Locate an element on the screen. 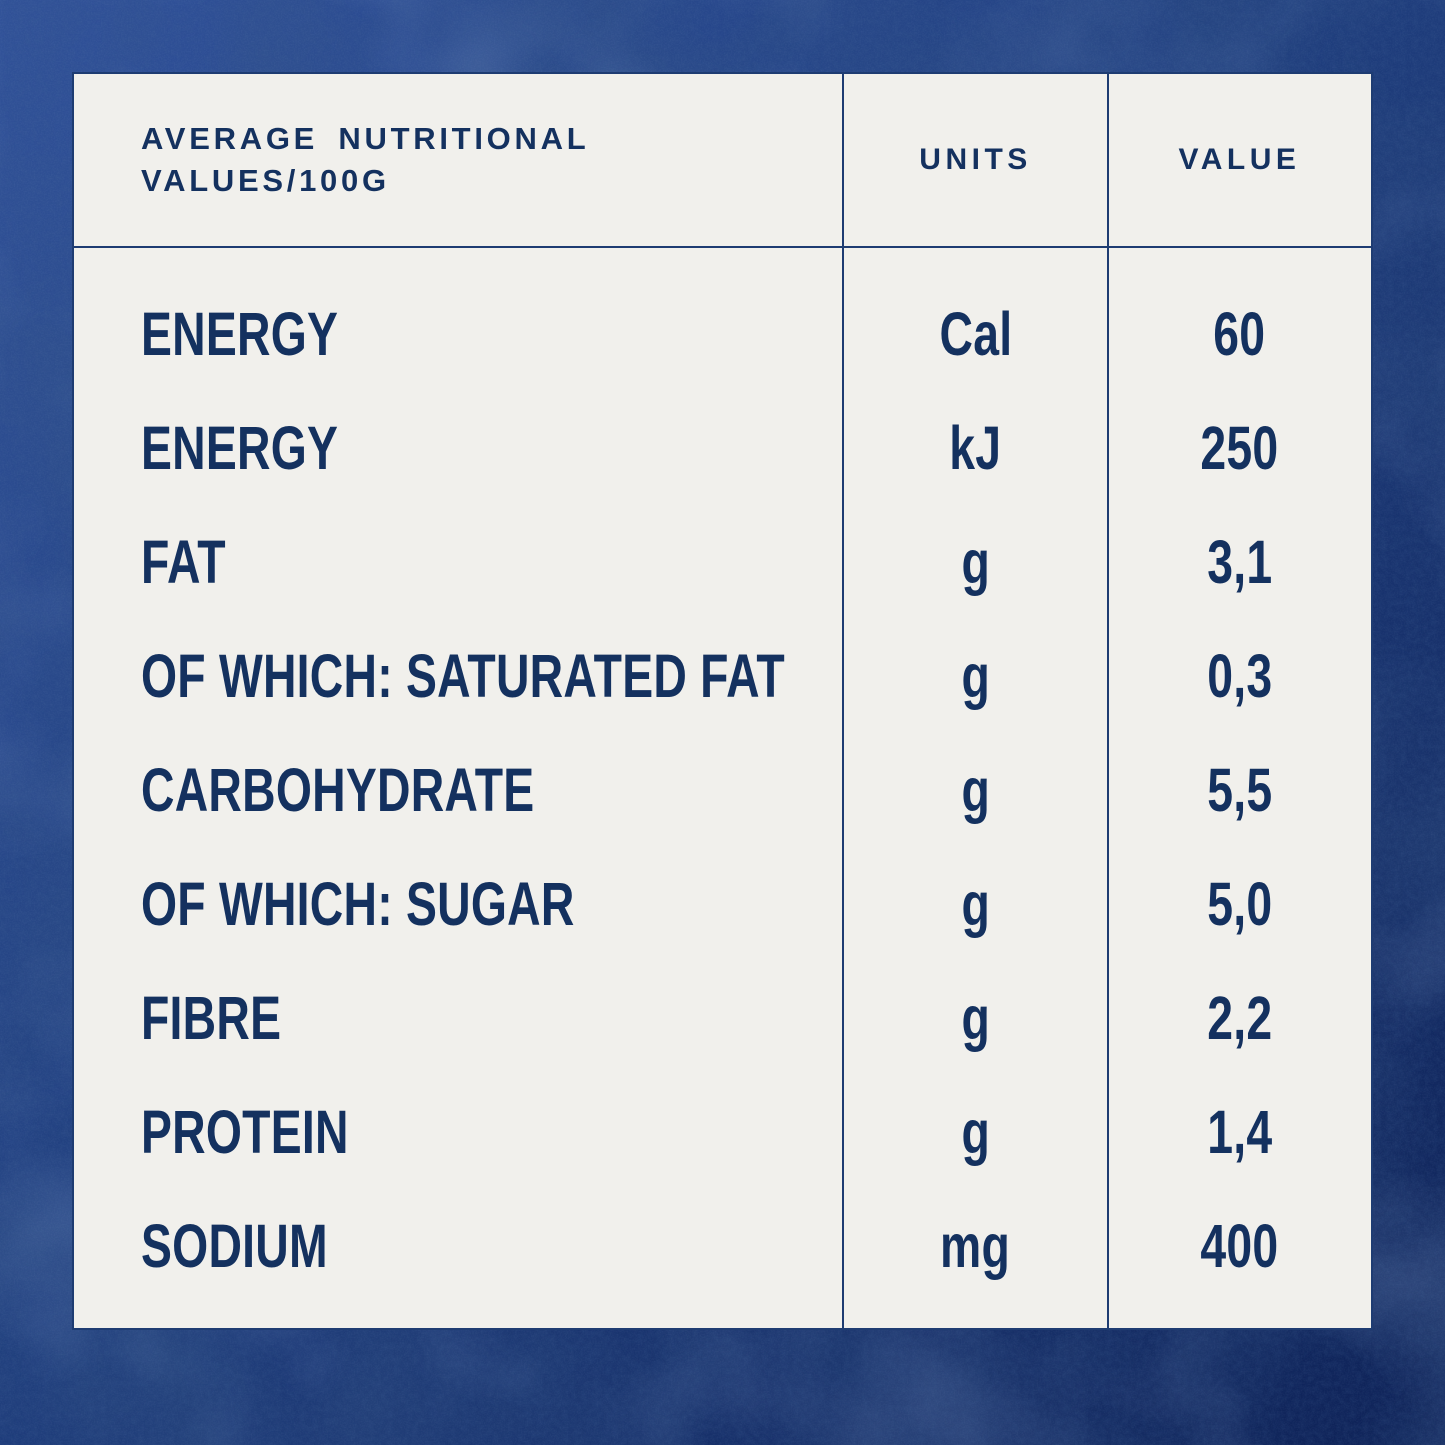 Image resolution: width=1445 pixels, height=1445 pixels. table-title: AVERAGE NUTRITIONAL VALUES/100G is located at coordinates (365, 159).